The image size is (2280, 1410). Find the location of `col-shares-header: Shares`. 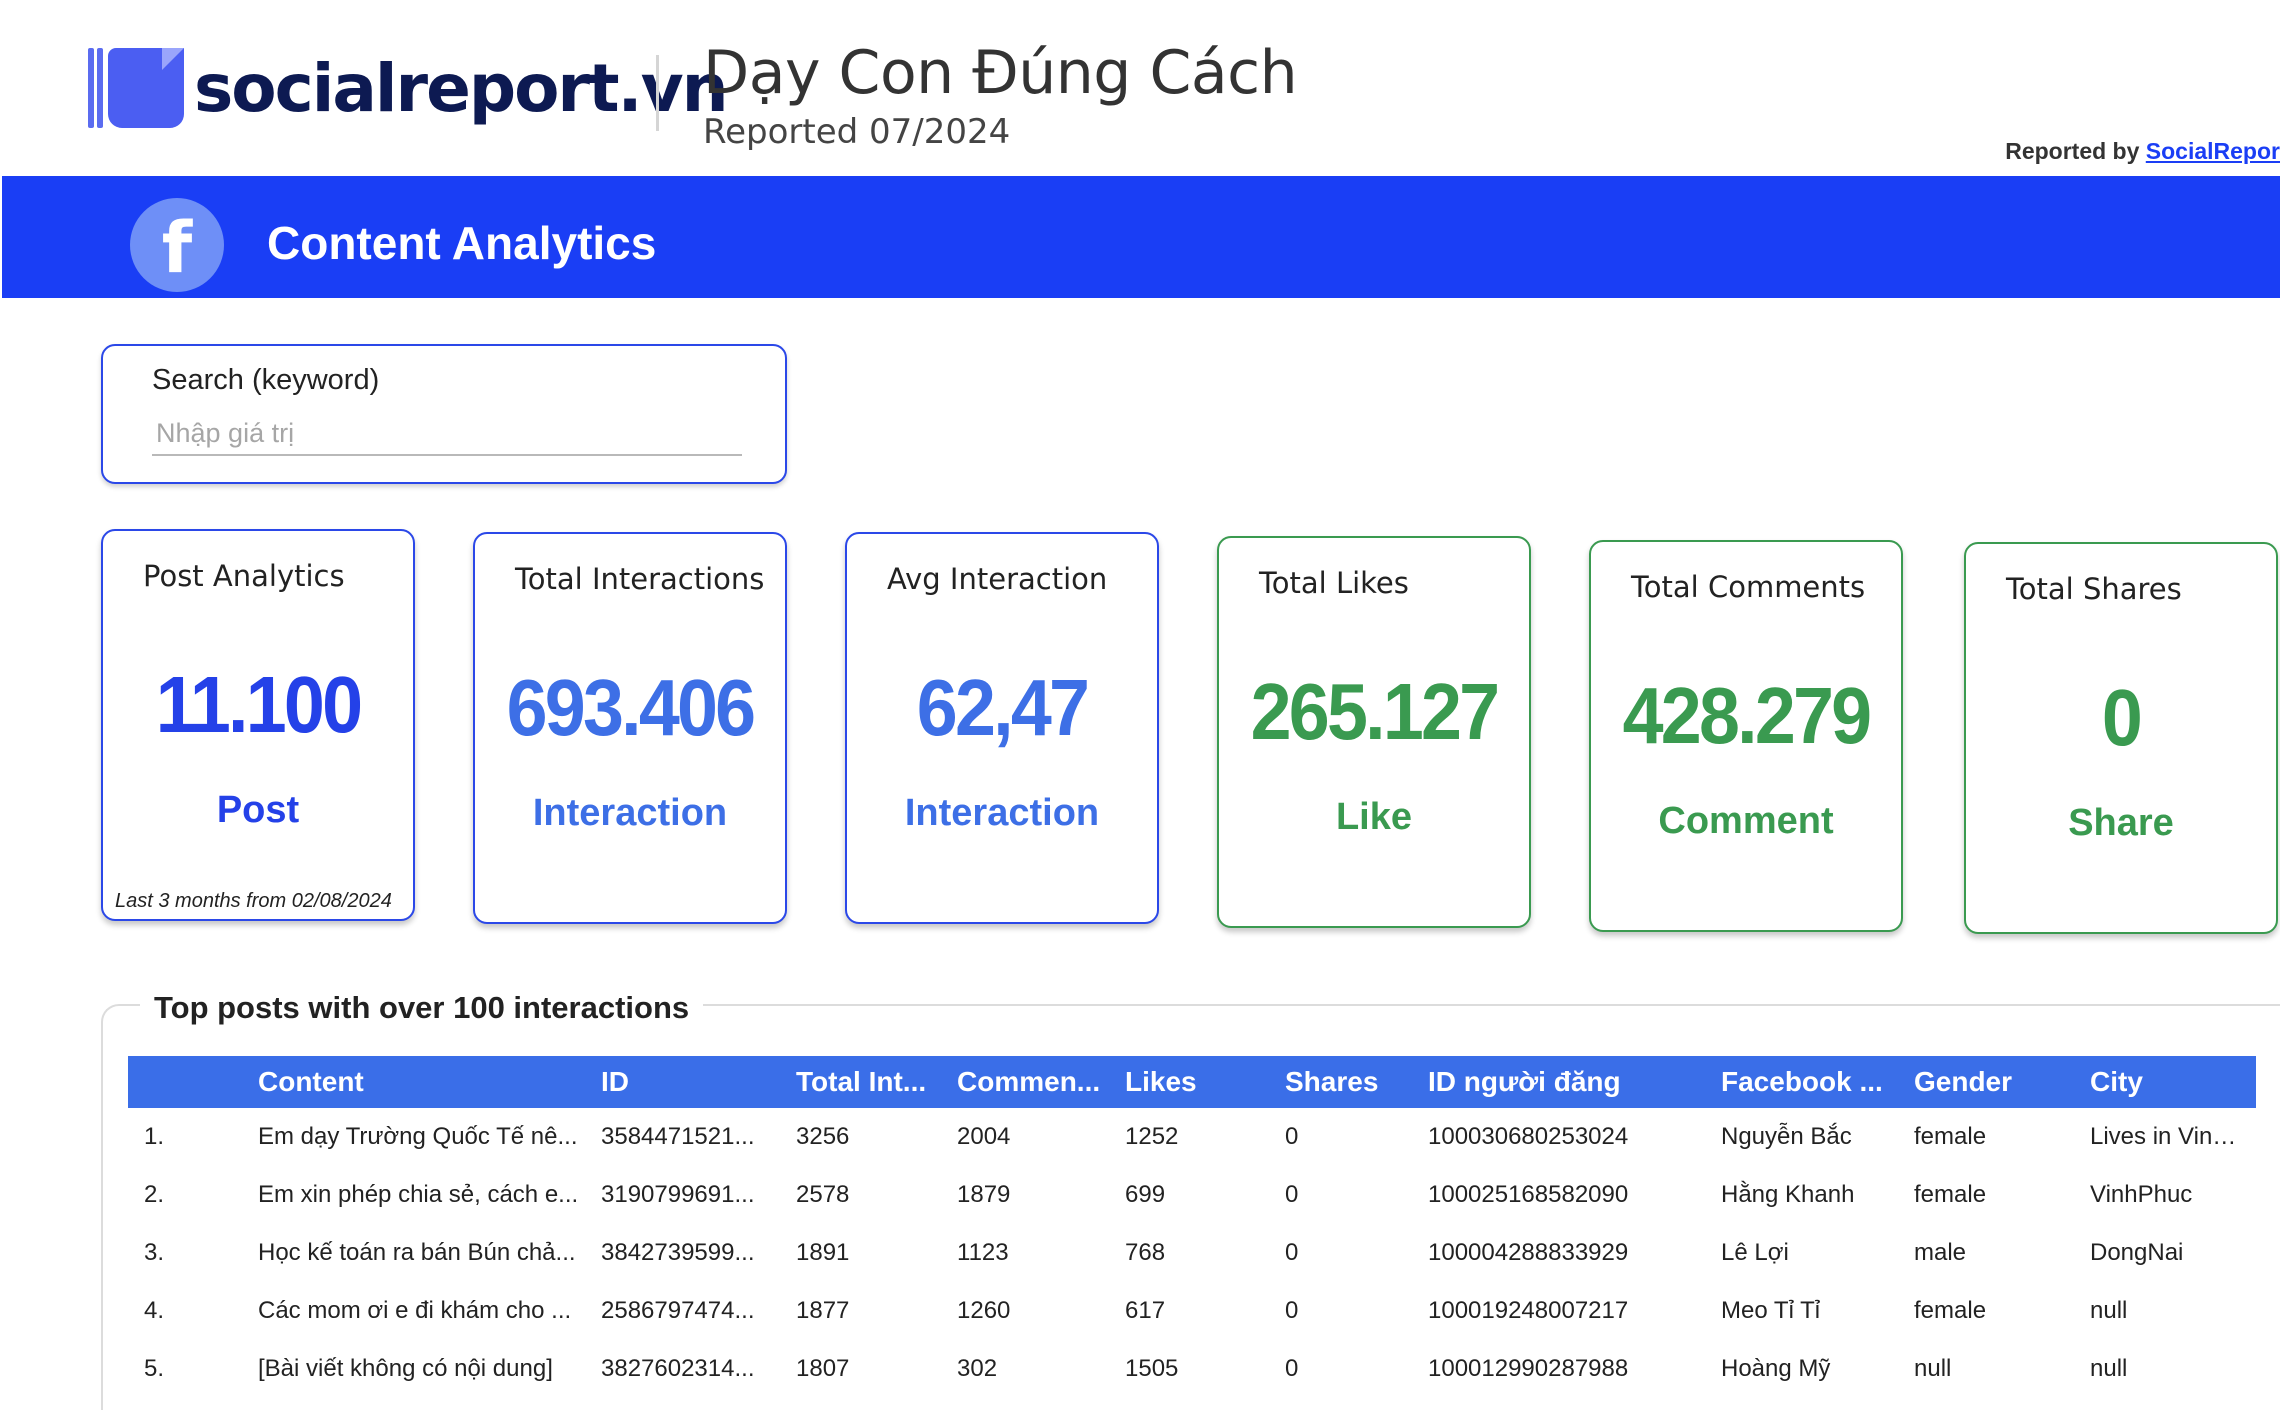

col-shares-header: Shares is located at coordinates (1356, 1082).